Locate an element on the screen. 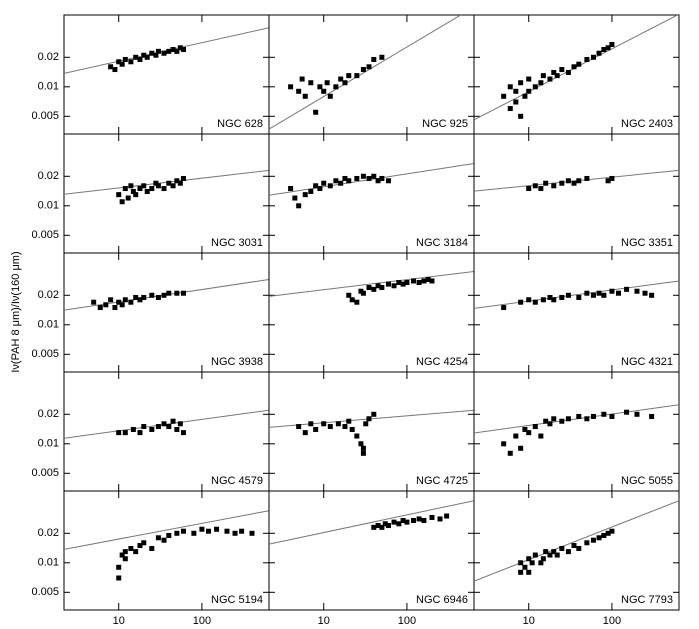  panel: 0.005 0.01 0.02 NGC 4579 is located at coordinates (150, 431).